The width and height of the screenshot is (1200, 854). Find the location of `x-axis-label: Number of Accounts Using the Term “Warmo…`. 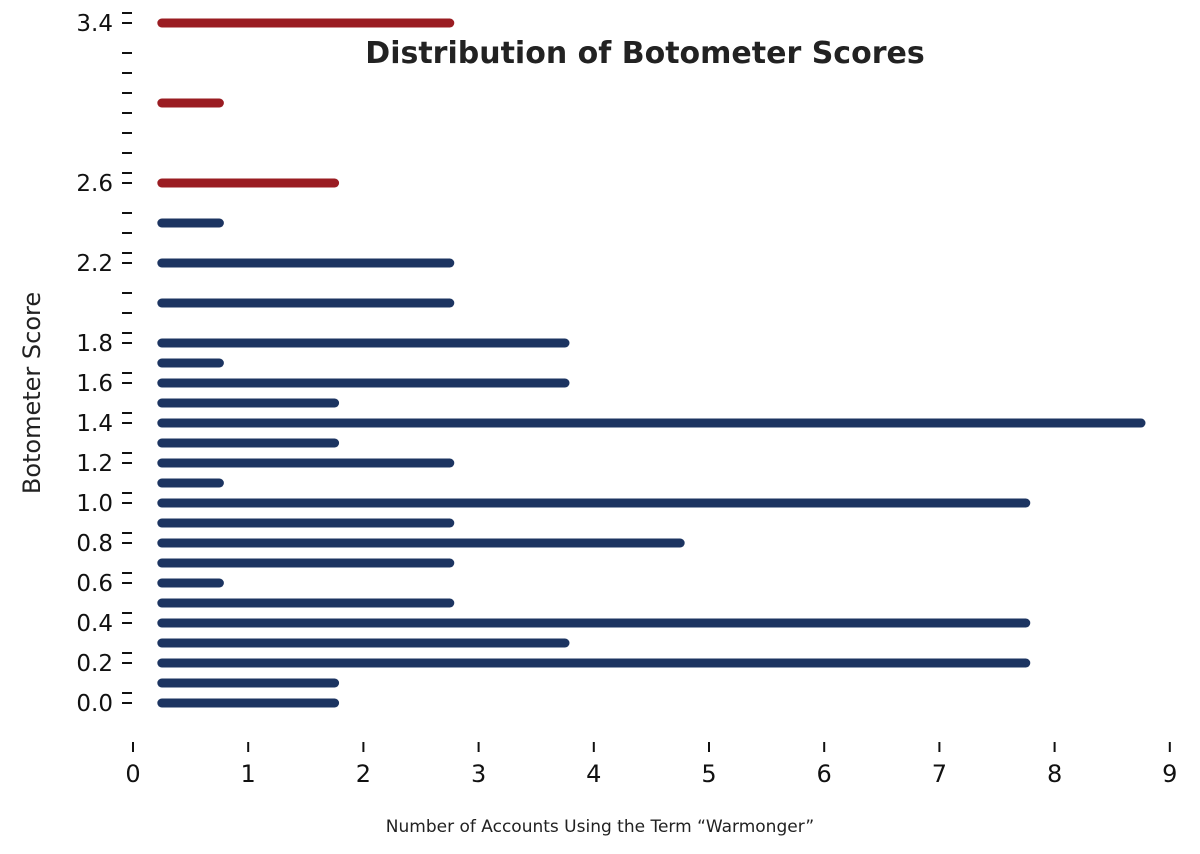

x-axis-label: Number of Accounts Using the Term “Warmo… is located at coordinates (600, 827).